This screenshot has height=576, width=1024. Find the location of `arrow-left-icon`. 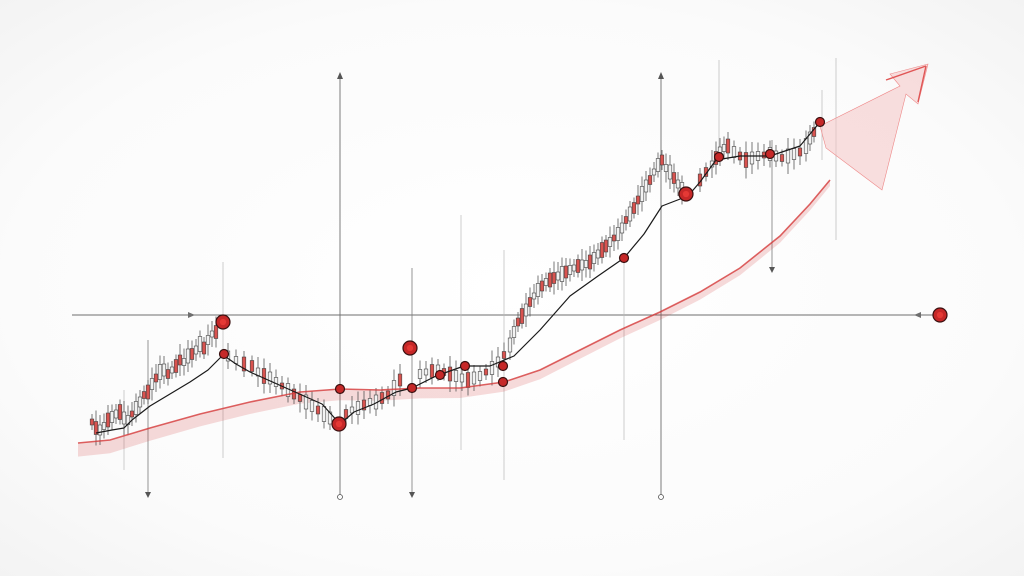

arrow-left-icon is located at coordinates (917, 315).